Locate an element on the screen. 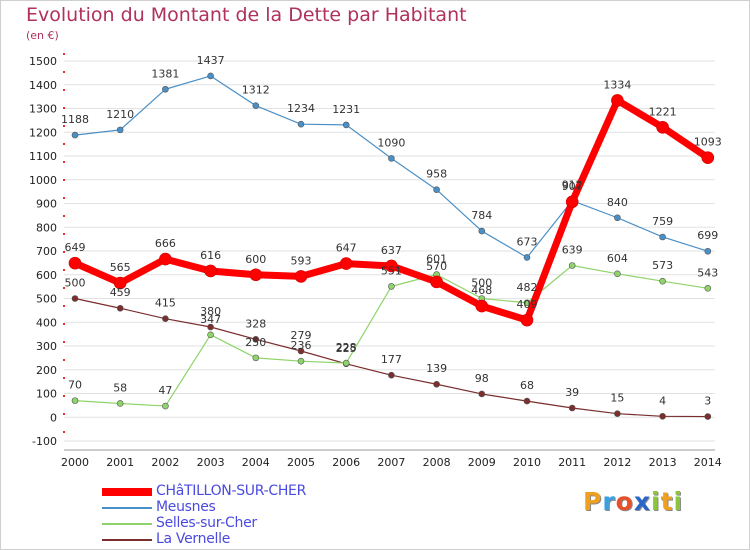  data-label-3: 380 is located at coordinates (210, 311).